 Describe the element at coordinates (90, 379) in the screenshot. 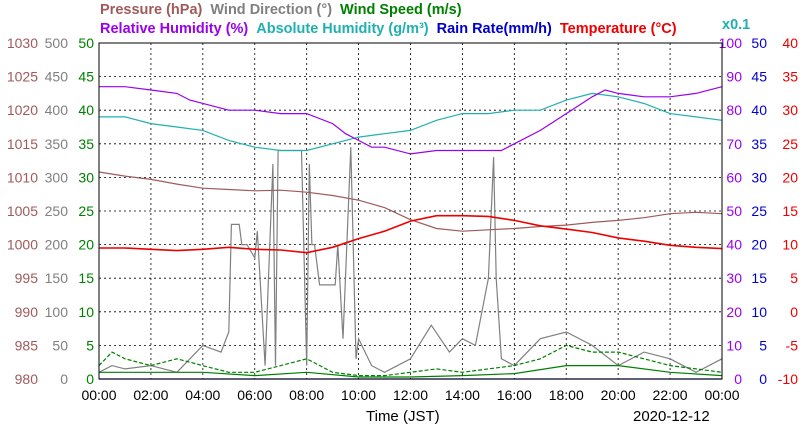

I see `tick-label-wind-speed: 0` at that location.